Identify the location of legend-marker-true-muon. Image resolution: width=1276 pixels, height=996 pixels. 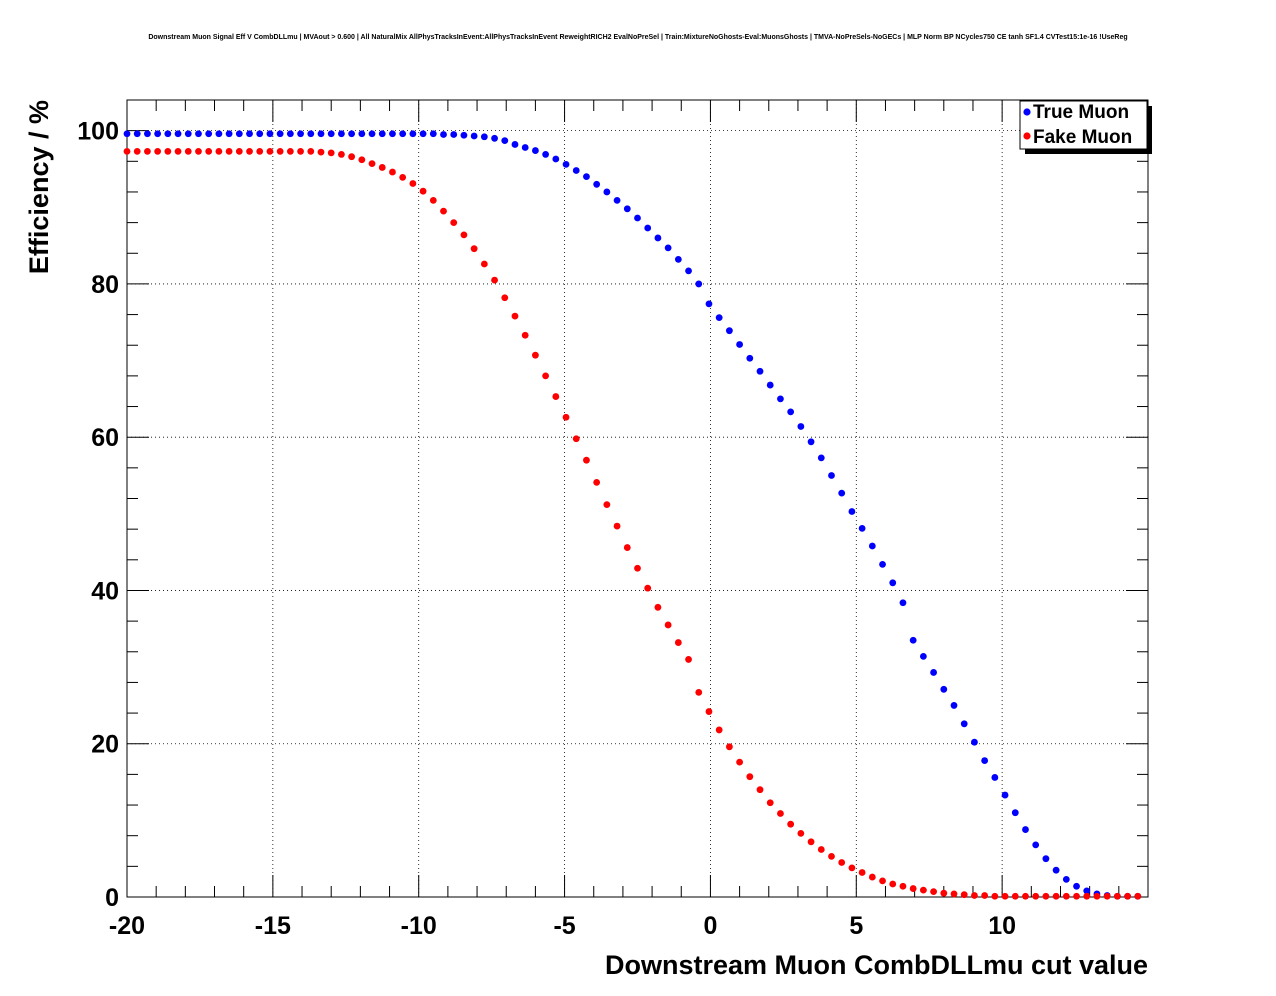
(1027, 112).